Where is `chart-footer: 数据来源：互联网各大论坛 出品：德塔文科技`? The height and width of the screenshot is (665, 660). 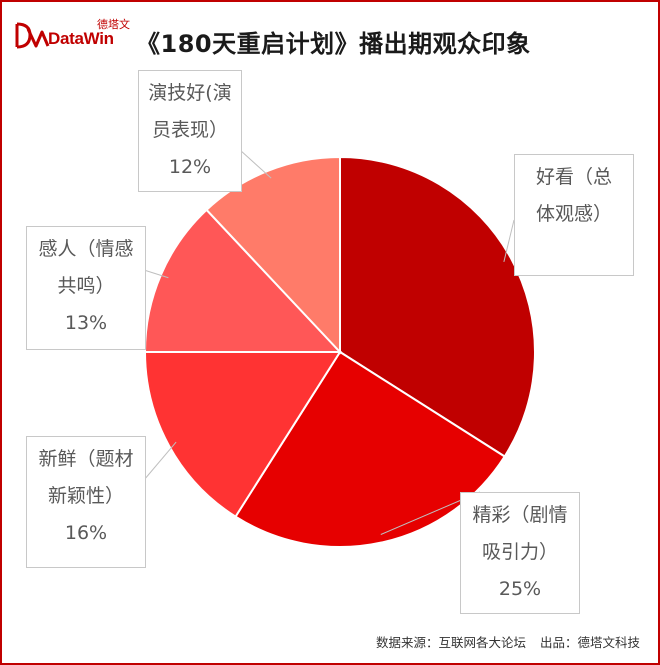
chart-footer: 数据来源：互联网各大论坛 出品：德塔文科技 is located at coordinates (503, 641).